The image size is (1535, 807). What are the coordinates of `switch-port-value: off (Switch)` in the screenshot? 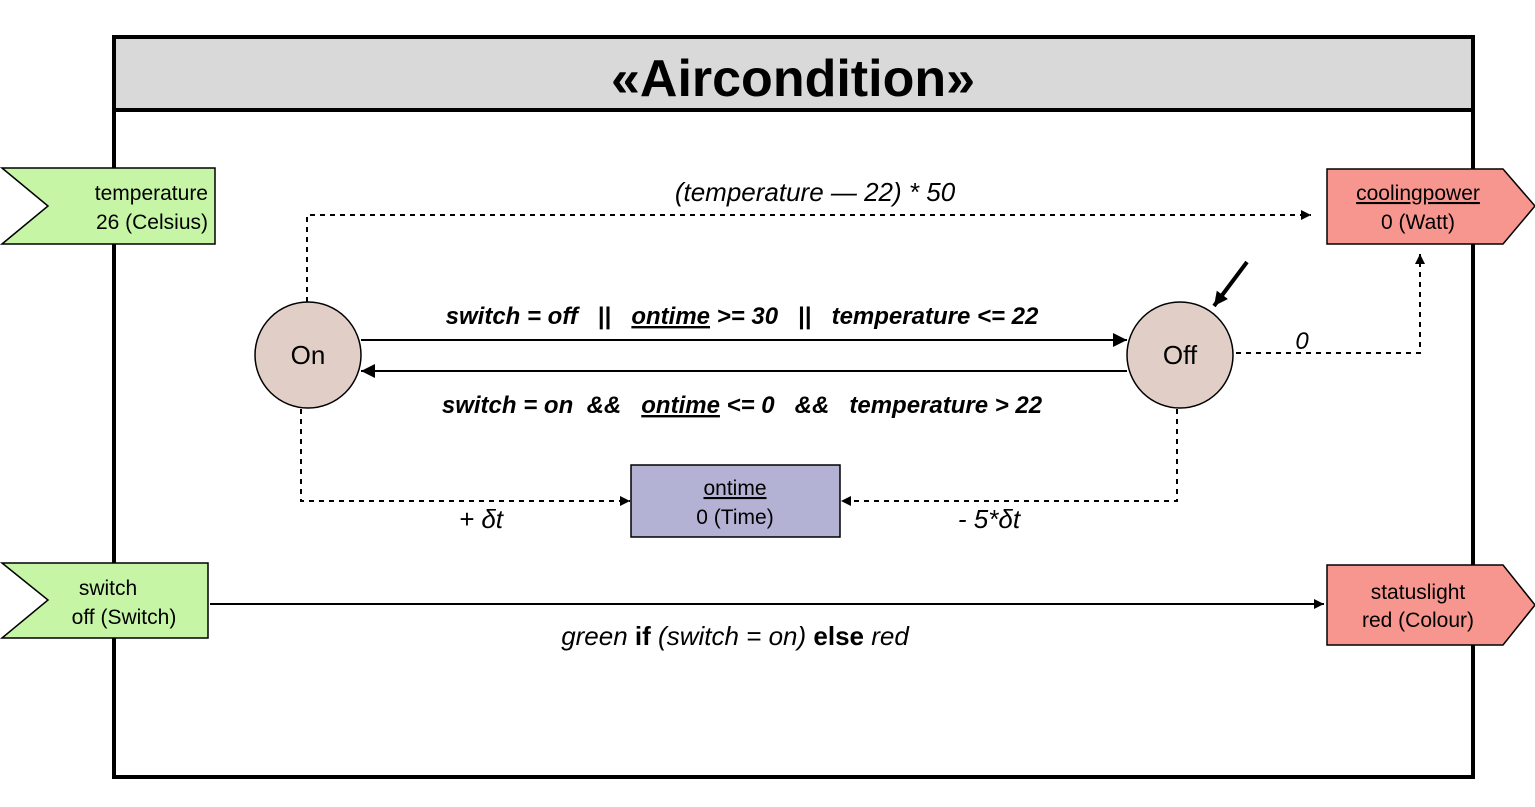 It's located at (124, 617).